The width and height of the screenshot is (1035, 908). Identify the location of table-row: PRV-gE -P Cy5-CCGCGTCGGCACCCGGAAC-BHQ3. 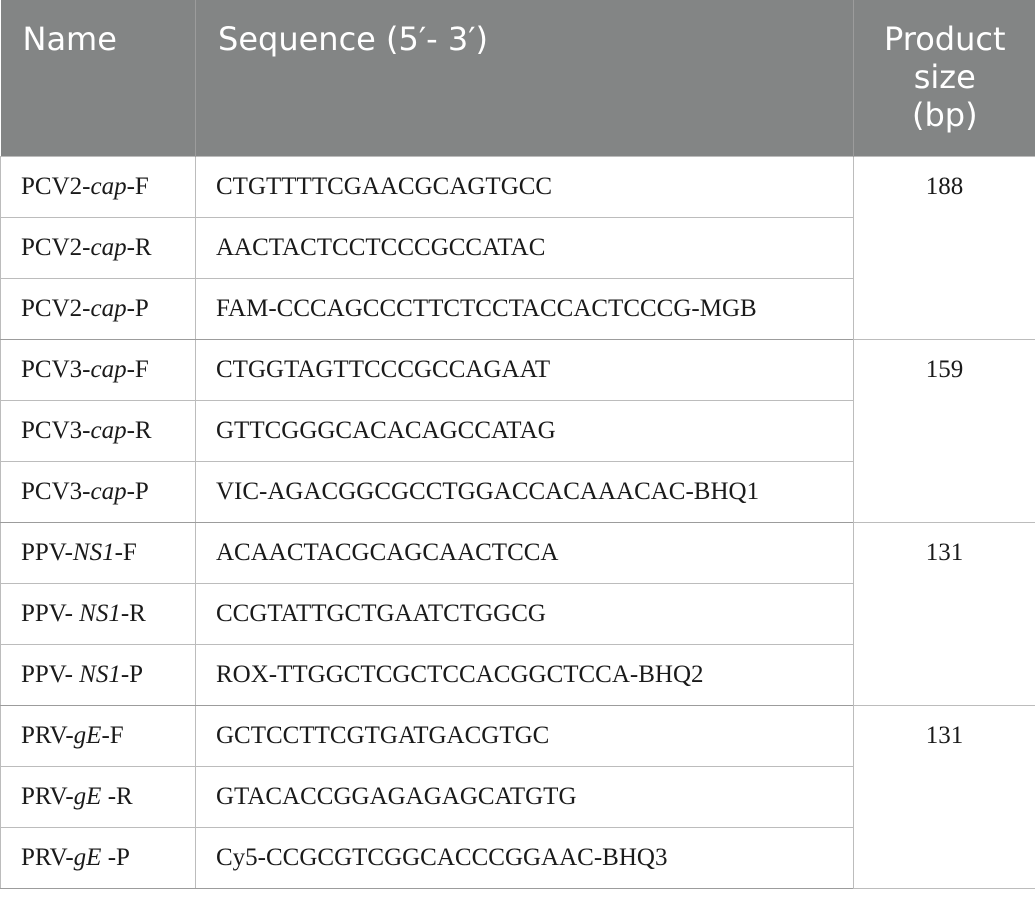
(517, 857).